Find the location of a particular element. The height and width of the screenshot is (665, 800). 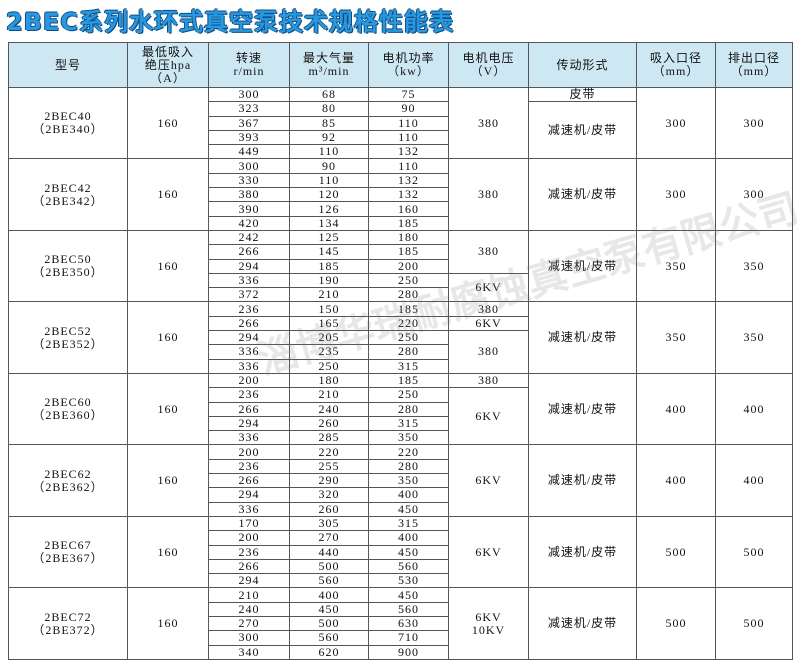

model: 2BEC42 is located at coordinates (68, 187).